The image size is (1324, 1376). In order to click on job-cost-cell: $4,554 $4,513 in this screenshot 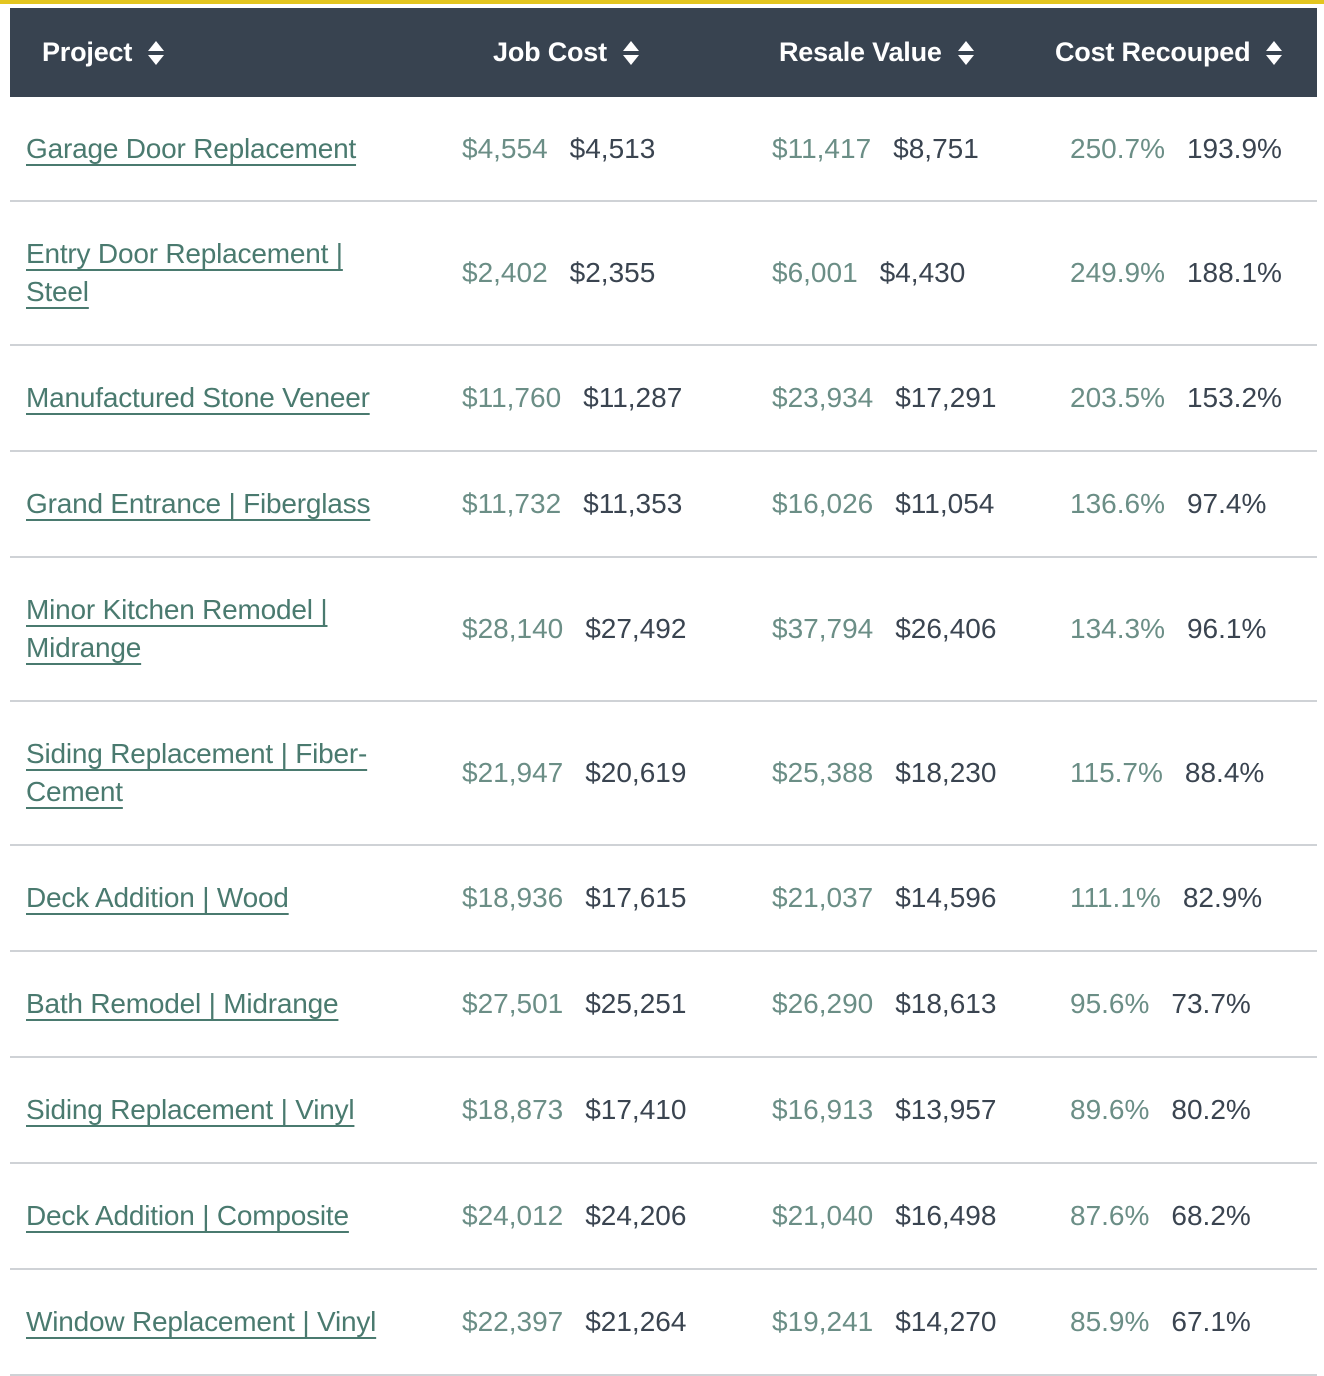, I will do `click(582, 148)`.